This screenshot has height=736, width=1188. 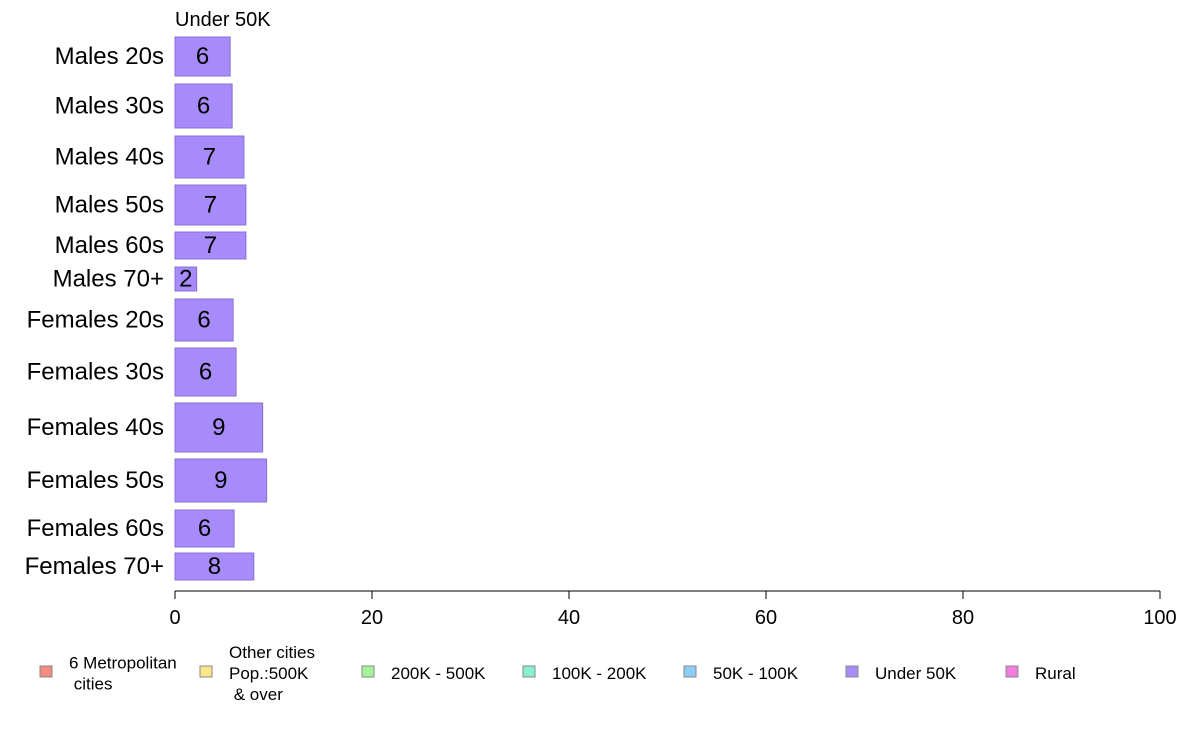 I want to click on legend-label: 200K - 500K, so click(x=438, y=673).